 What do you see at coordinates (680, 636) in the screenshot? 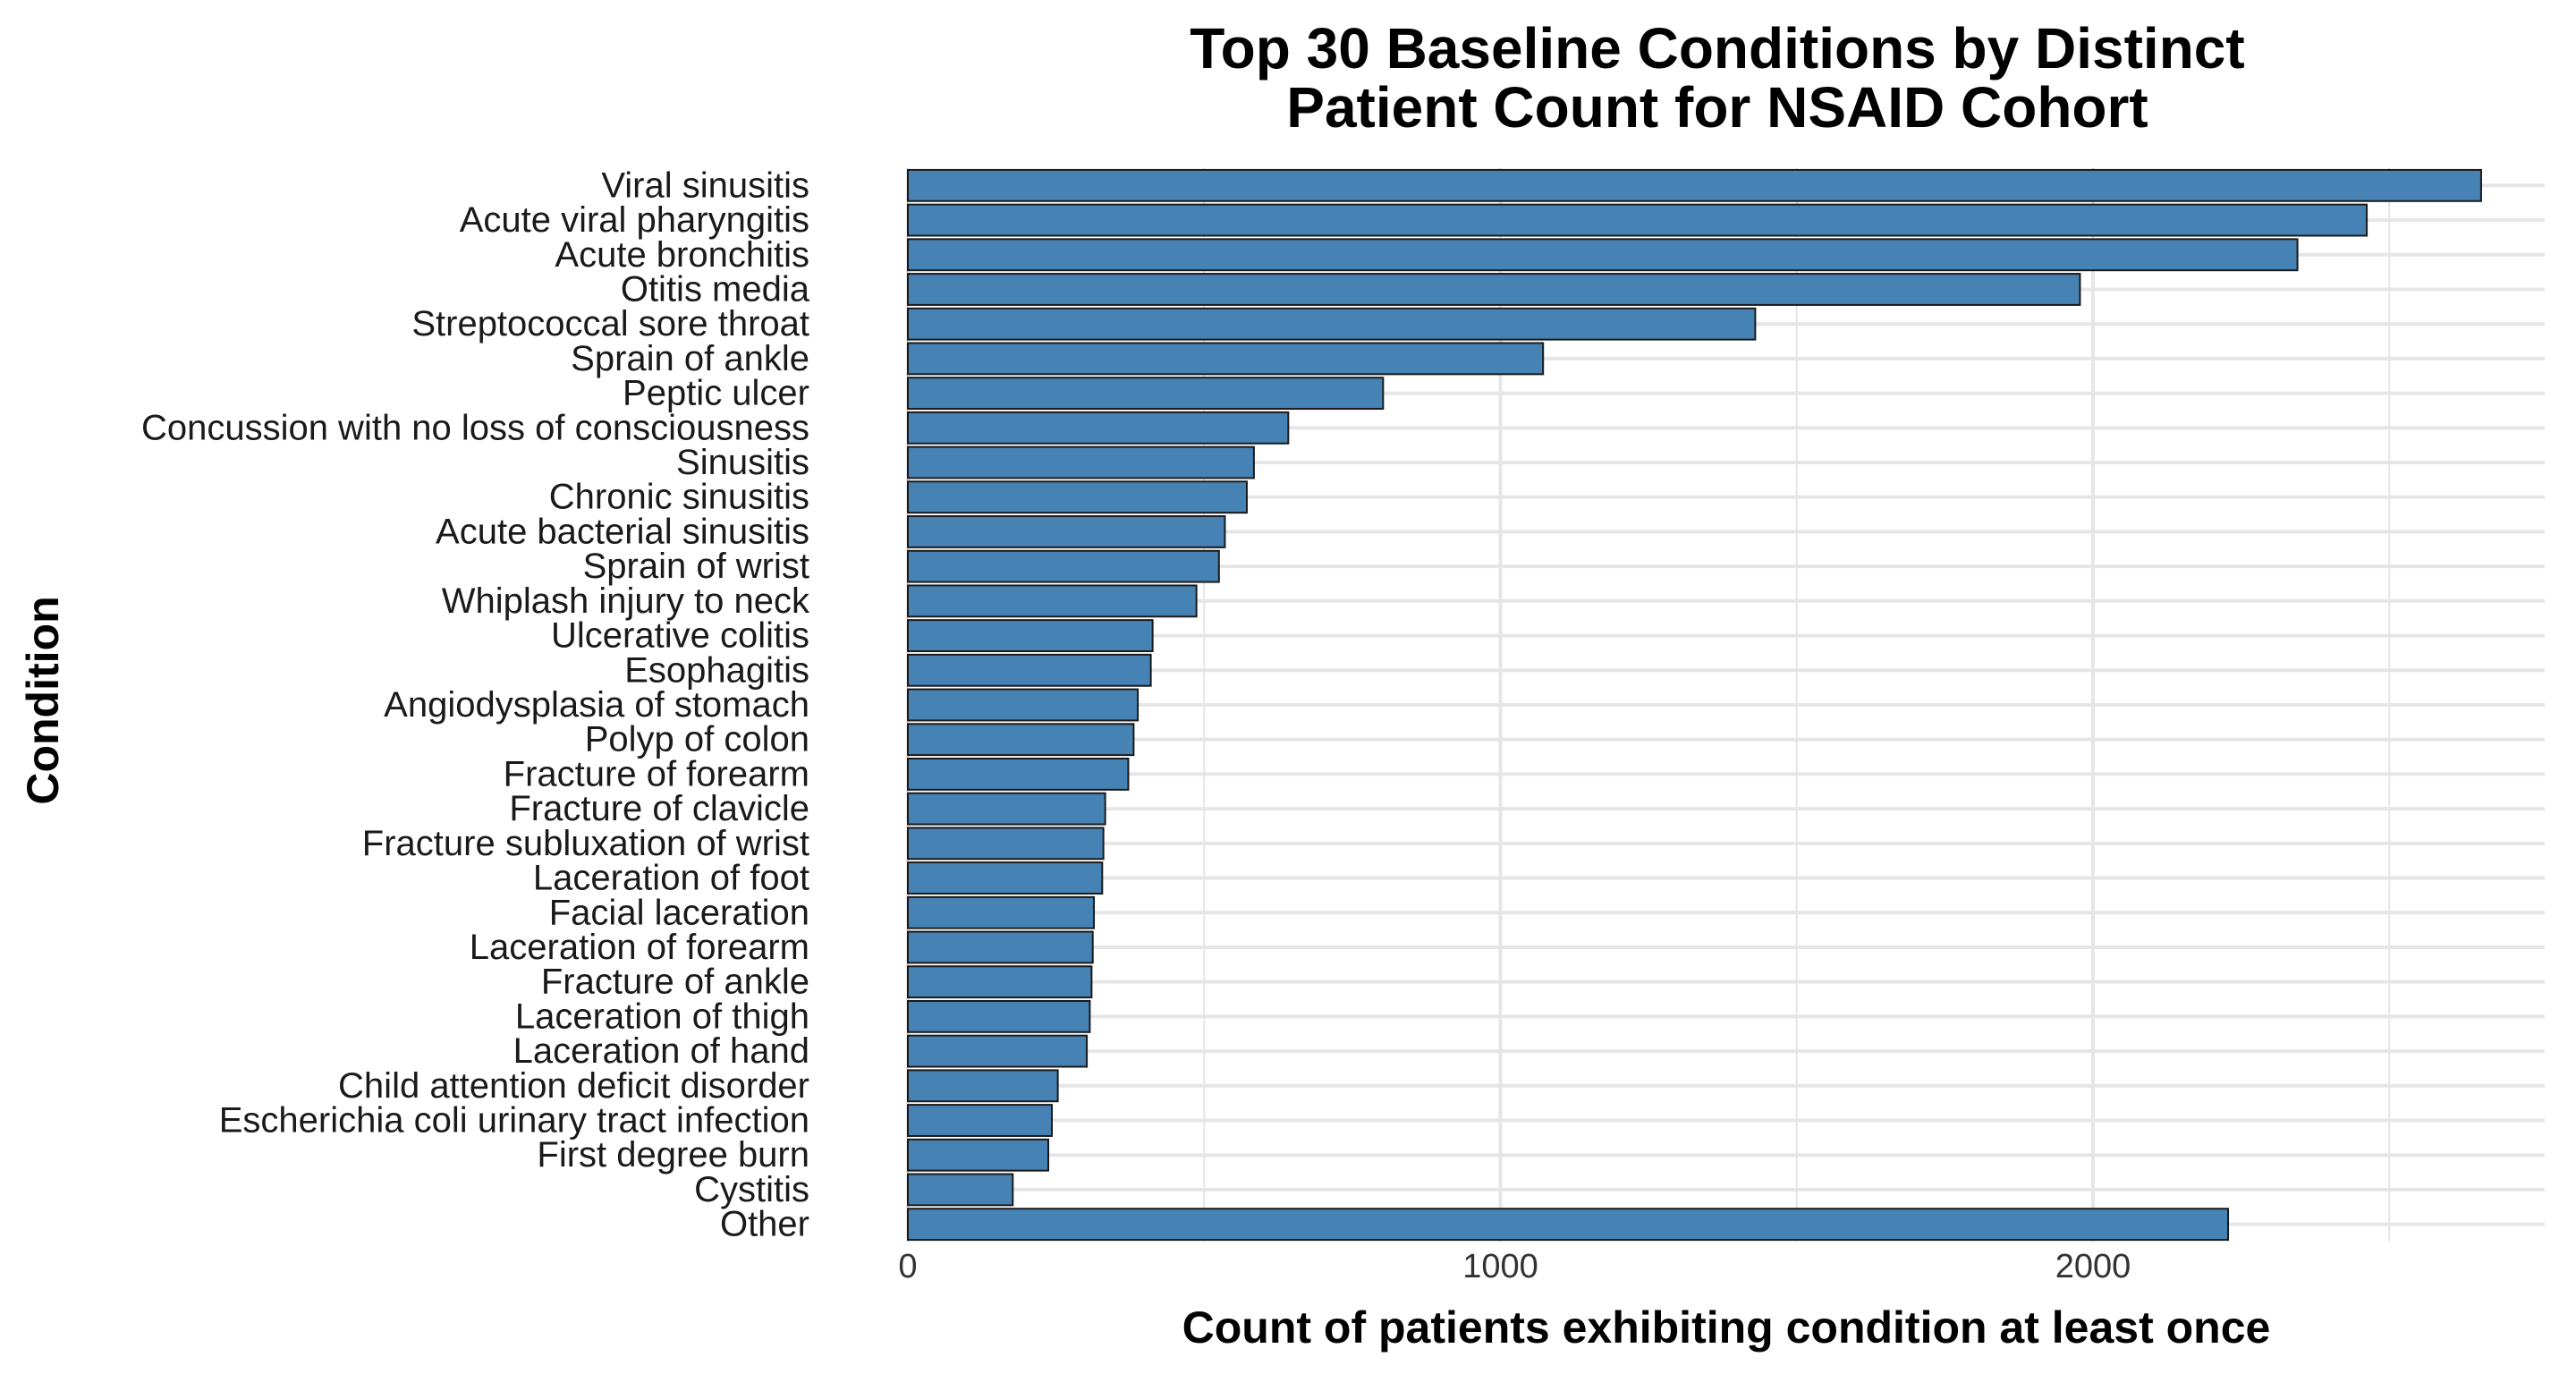
I see `category-label: Ulcerative colitis` at bounding box center [680, 636].